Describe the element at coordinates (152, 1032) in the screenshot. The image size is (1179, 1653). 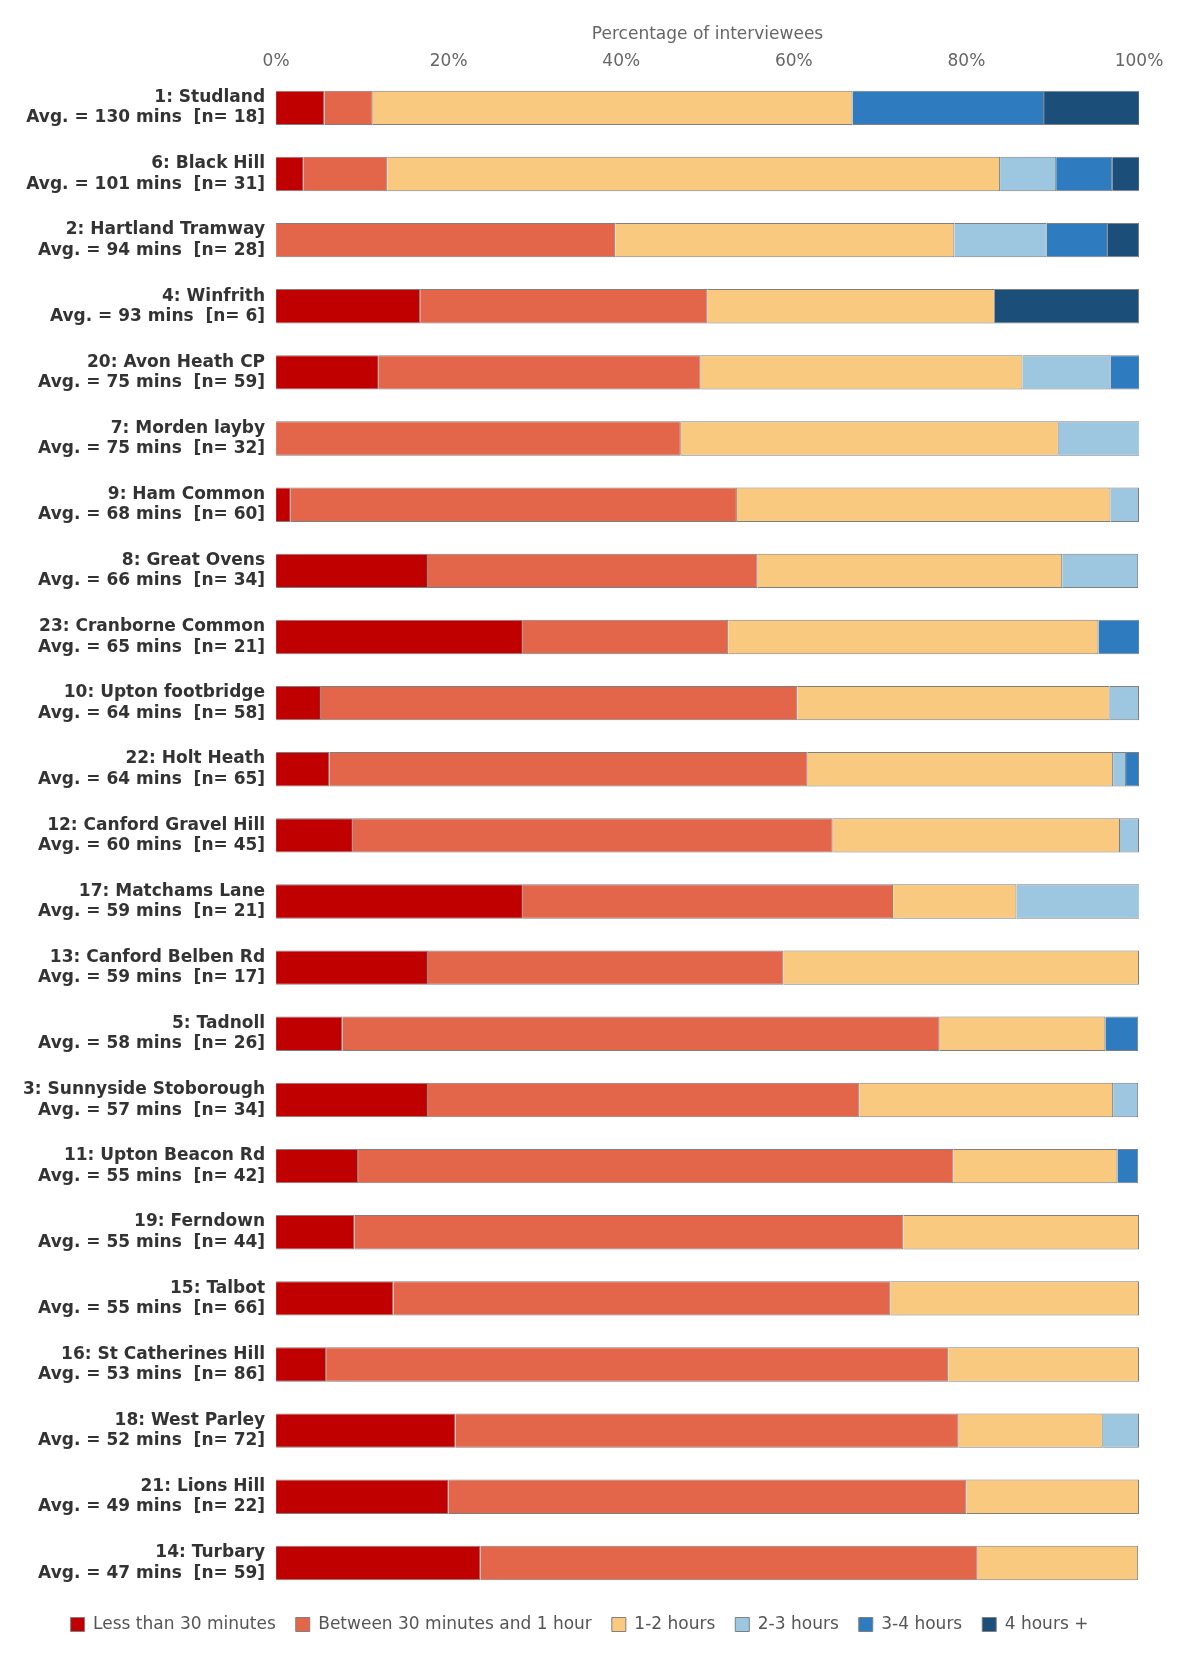
I see `y-tick-label: 5: Tadnoll Avg. = 58 mins [n= 26]` at that location.